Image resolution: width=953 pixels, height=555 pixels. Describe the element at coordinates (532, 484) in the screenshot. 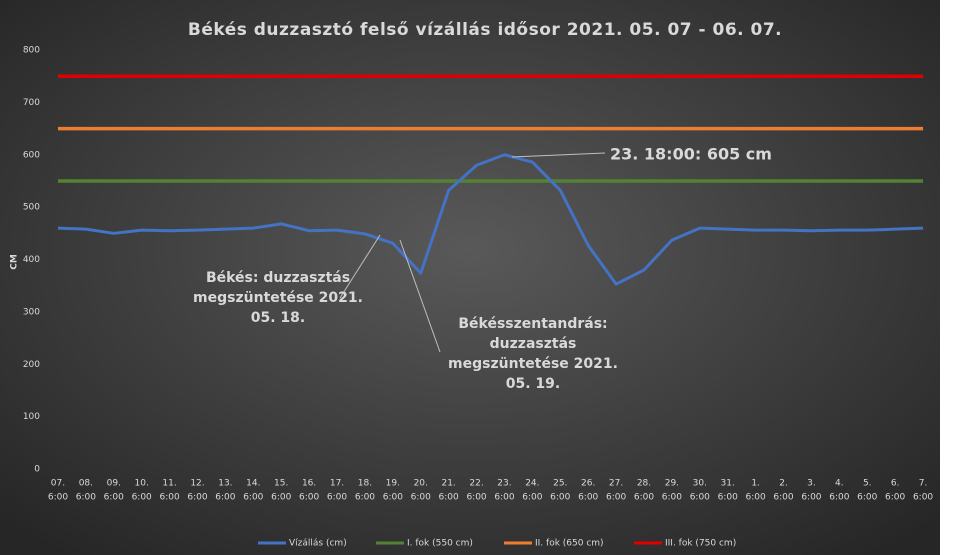

I see `x-tick-label: 24.` at that location.